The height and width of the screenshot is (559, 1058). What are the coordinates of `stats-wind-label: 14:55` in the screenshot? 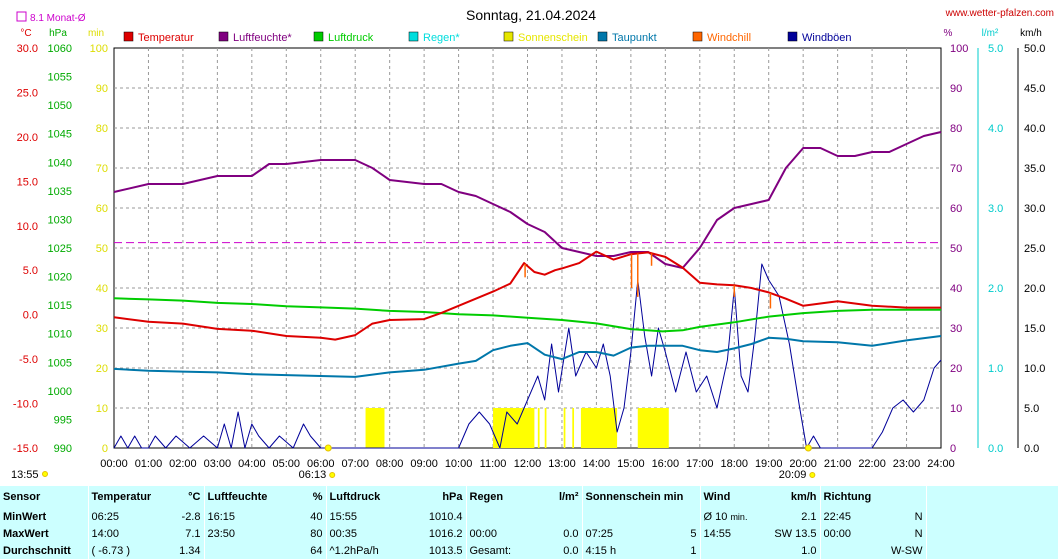 It's located at (728, 534).